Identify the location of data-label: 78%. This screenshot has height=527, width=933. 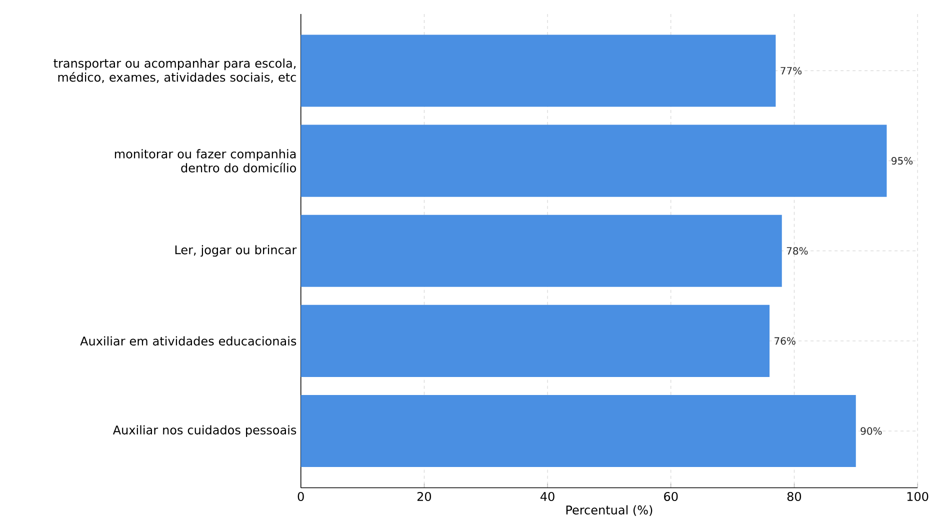
(797, 251).